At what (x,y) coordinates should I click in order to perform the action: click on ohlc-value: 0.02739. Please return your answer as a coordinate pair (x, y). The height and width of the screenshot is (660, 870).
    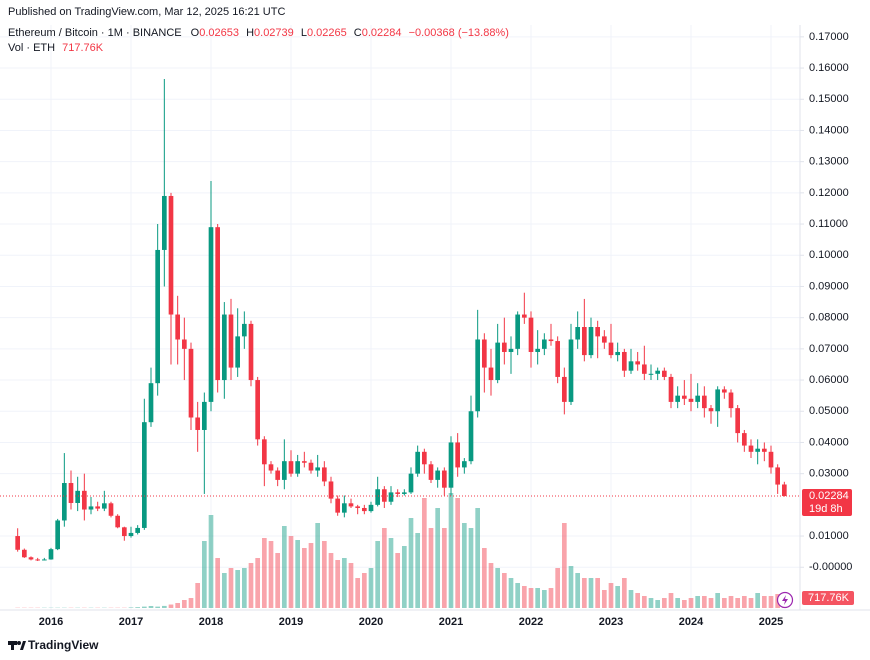
    Looking at the image, I should click on (274, 33).